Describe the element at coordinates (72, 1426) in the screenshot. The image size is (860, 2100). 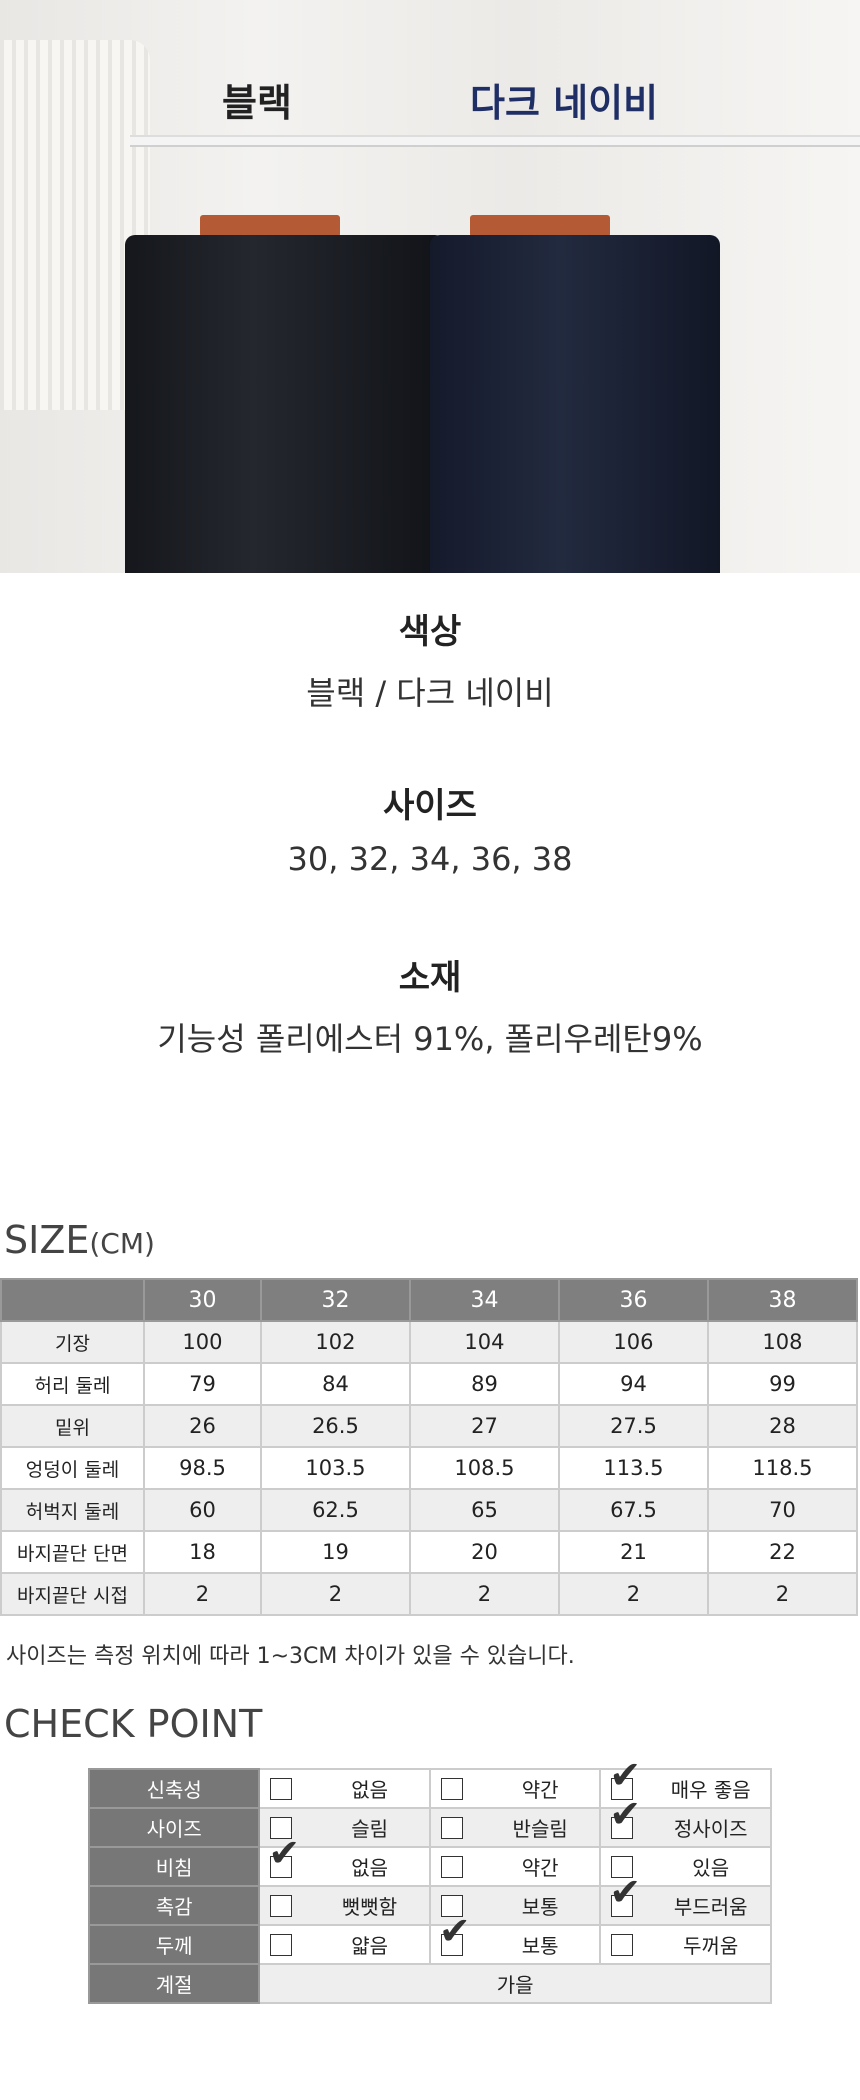
I see `row-label: 밑위` at that location.